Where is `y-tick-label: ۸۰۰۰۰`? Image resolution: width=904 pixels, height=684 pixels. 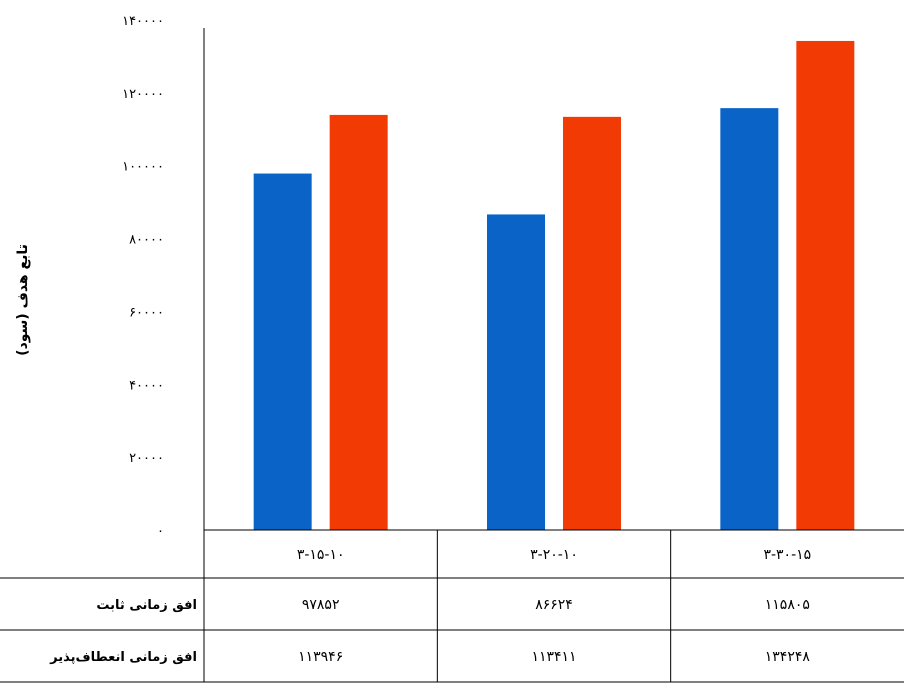
y-tick-label: ۸۰۰۰۰ is located at coordinates (146, 240).